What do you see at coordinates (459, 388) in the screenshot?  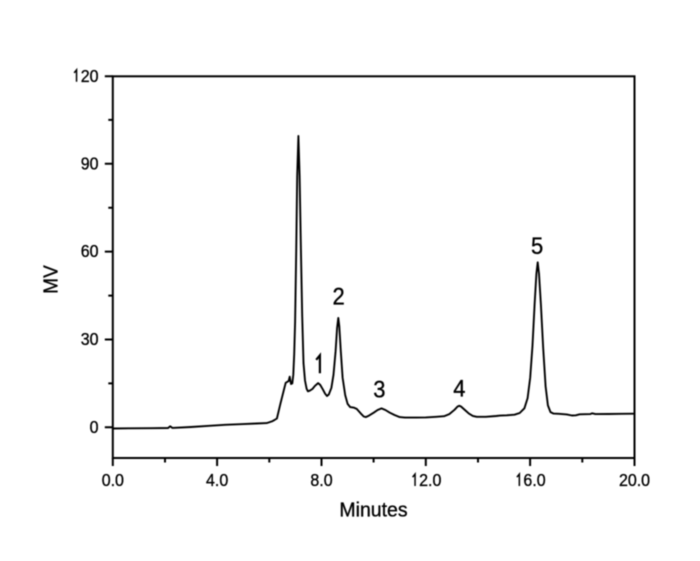 I see `svg-text: 4` at bounding box center [459, 388].